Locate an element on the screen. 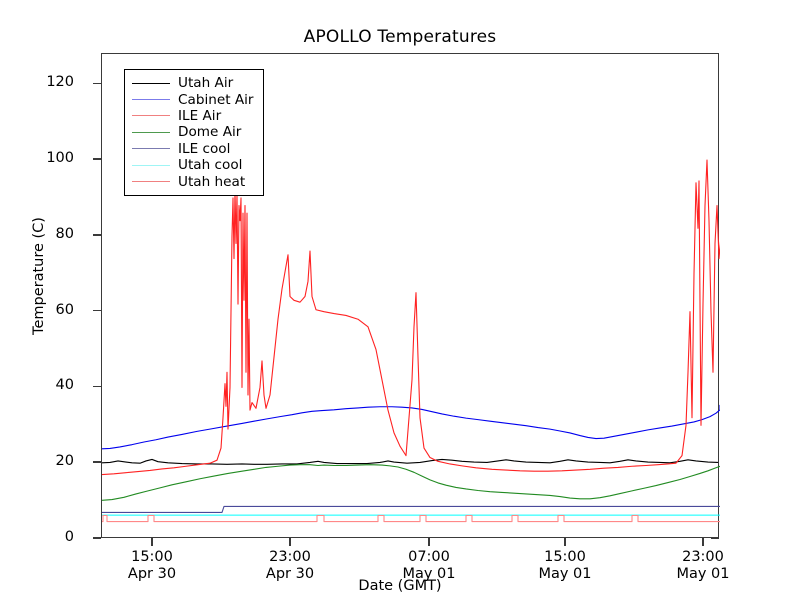 Image resolution: width=800 pixels, height=600 pixels. x-tick-label: 07:00 May 01 is located at coordinates (429, 566).